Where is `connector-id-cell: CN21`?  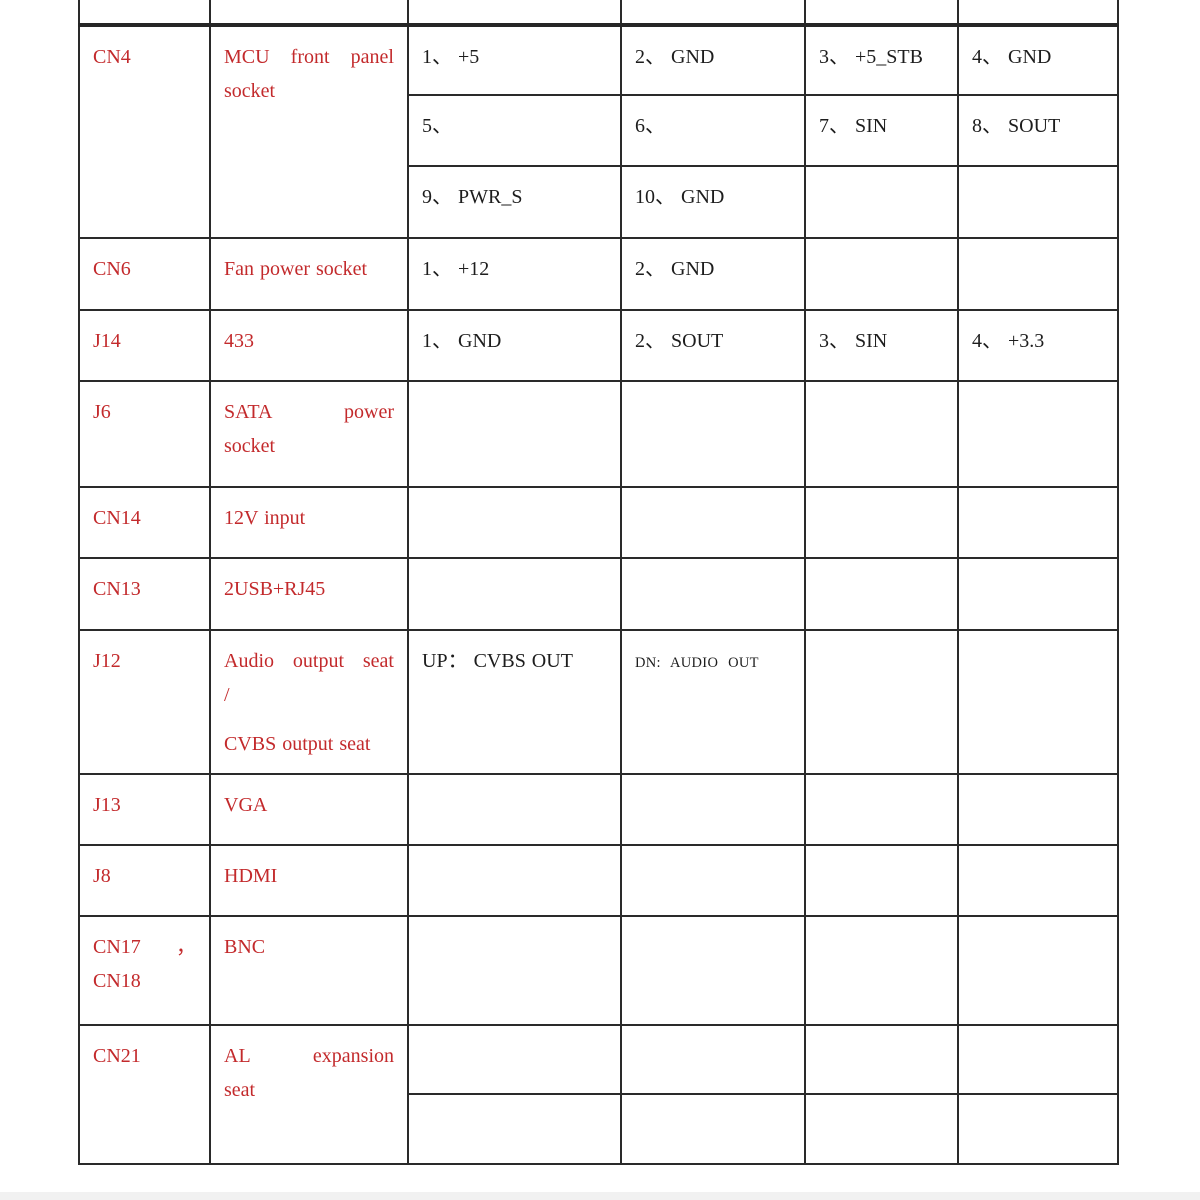
connector-id-cell: CN21 is located at coordinates (144, 1094).